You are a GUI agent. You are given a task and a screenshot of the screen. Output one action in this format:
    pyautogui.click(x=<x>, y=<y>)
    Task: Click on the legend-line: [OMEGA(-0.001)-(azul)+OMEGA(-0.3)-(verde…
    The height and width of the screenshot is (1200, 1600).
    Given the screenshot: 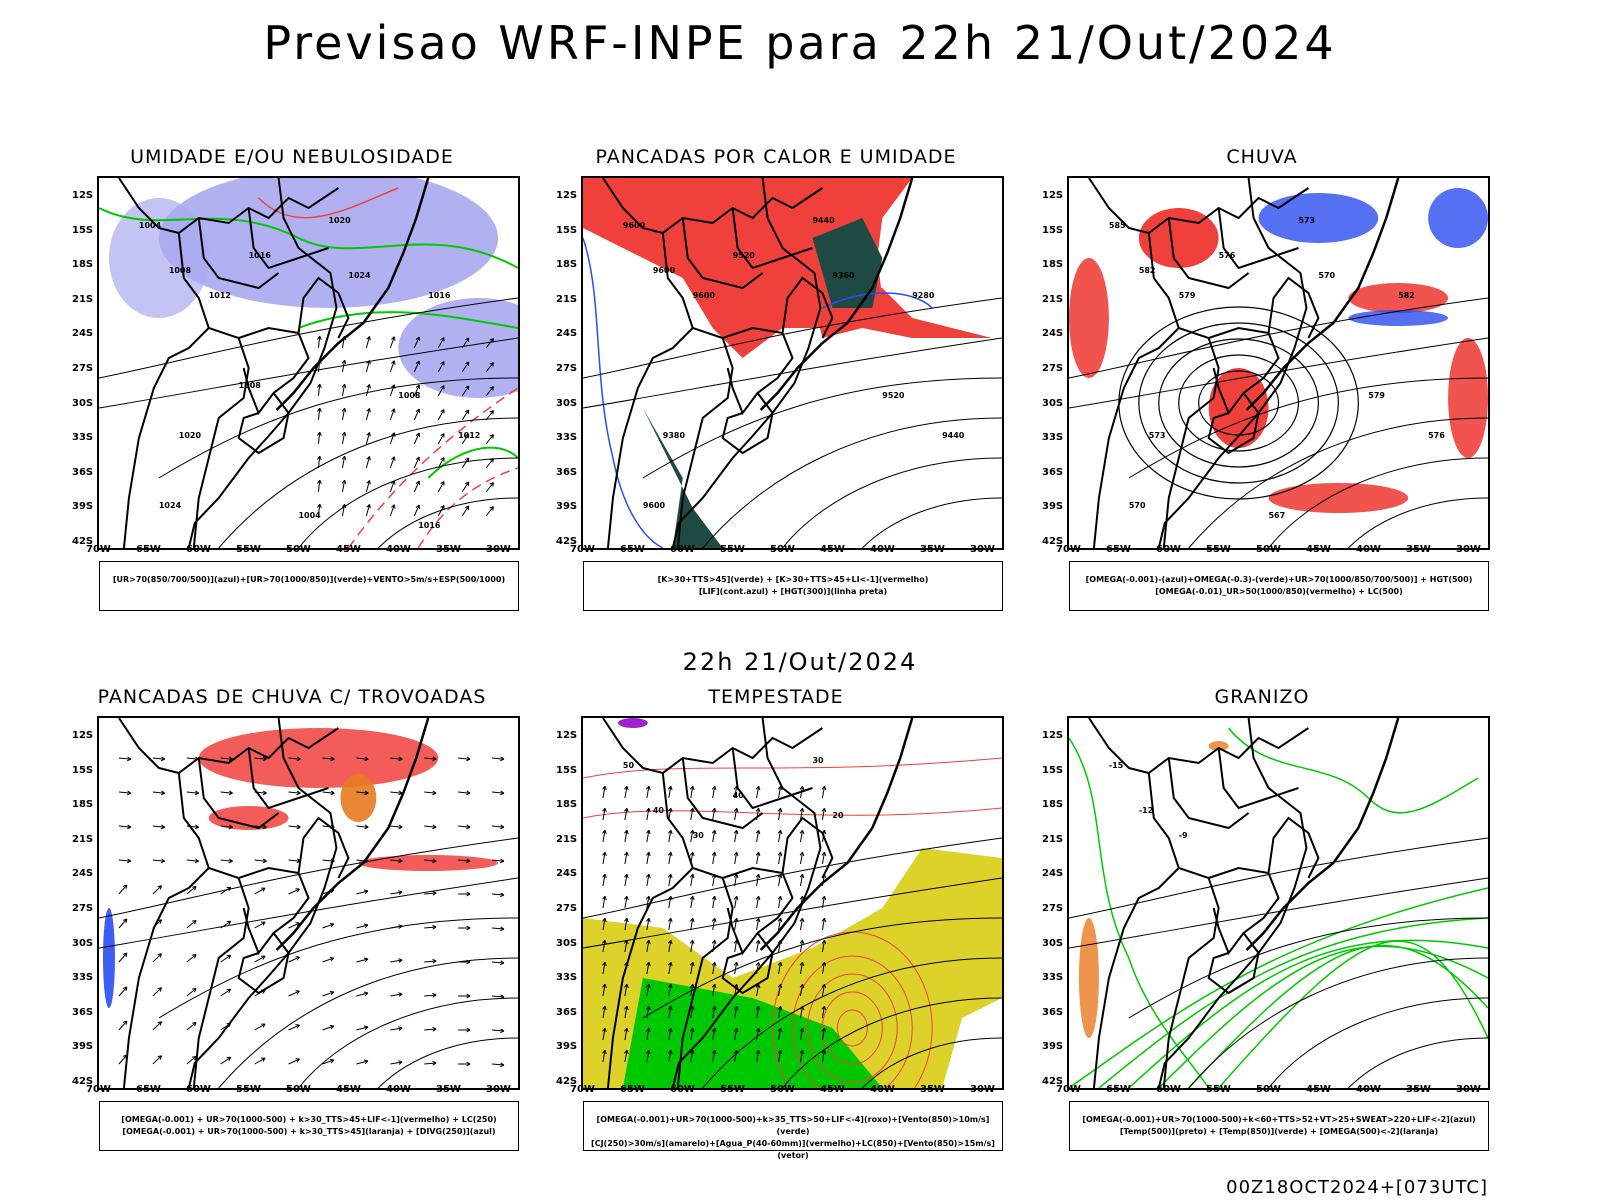 What is the action you would take?
    pyautogui.click(x=1279, y=579)
    